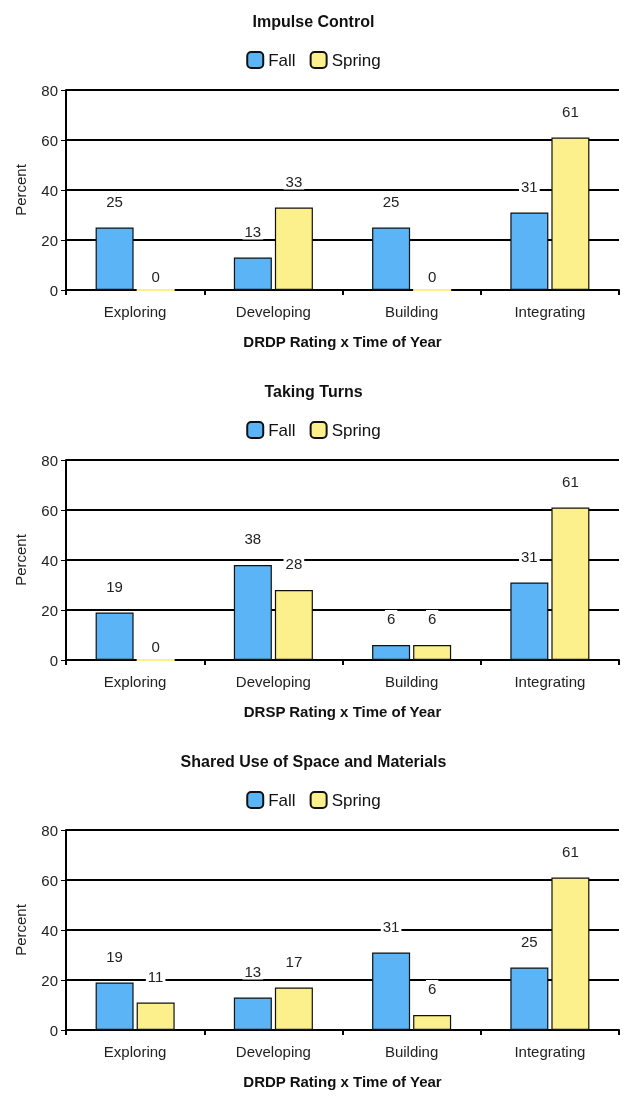 The image size is (627, 1112). Describe the element at coordinates (155, 976) in the screenshot. I see `data-label: 11` at that location.